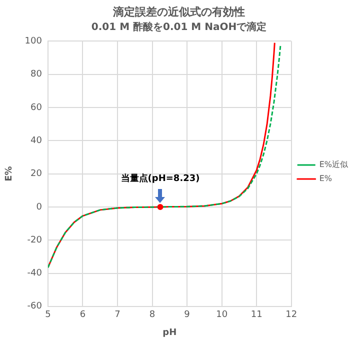 The width and height of the screenshot is (360, 342). What do you see at coordinates (83, 315) in the screenshot?
I see `x-tick-label: 6` at bounding box center [83, 315].